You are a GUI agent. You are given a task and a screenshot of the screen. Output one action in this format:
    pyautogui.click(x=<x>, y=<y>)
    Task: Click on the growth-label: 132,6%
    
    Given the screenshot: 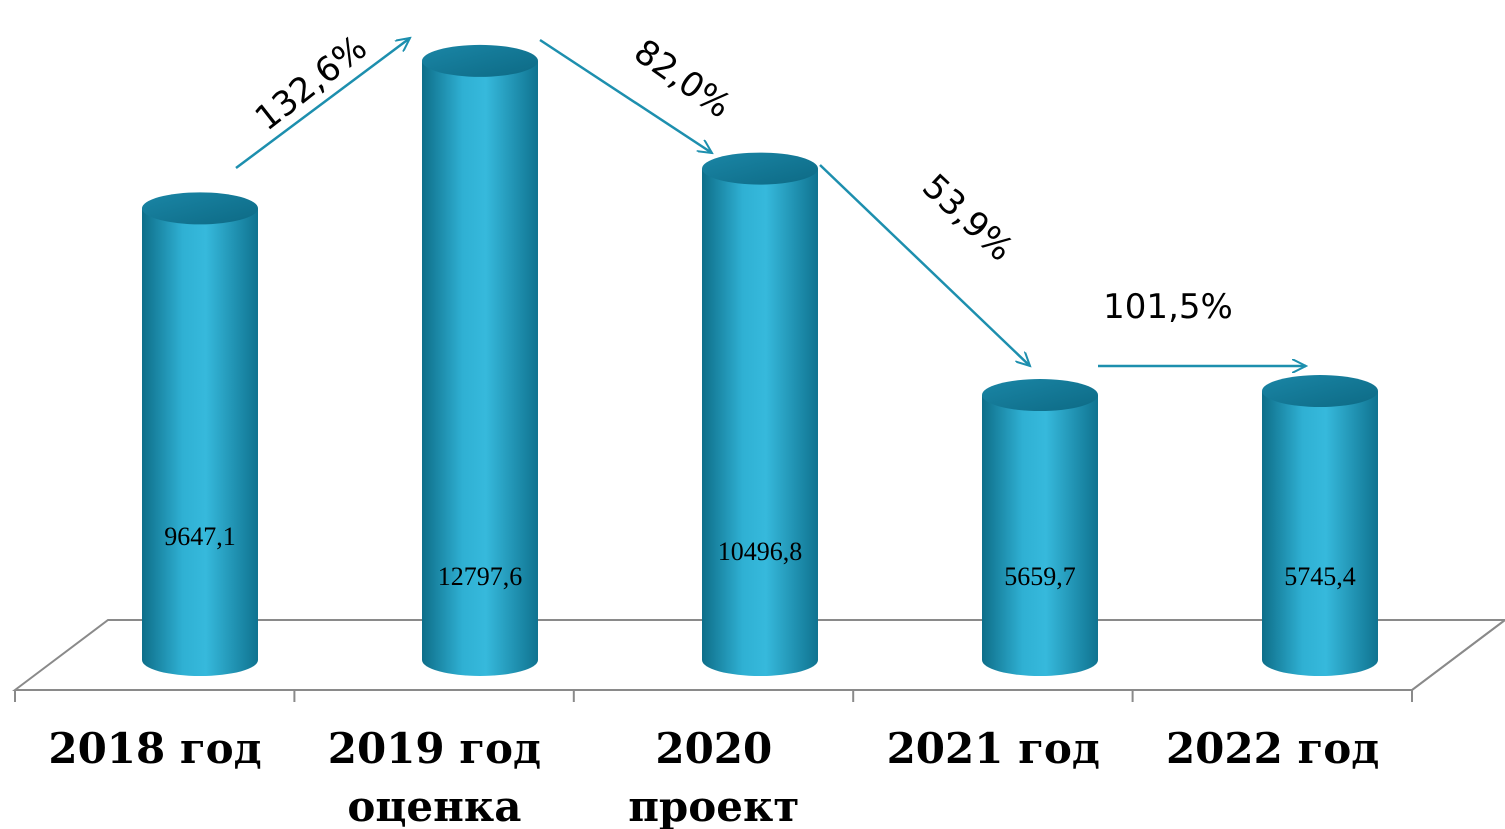 What is the action you would take?
    pyautogui.click(x=311, y=83)
    